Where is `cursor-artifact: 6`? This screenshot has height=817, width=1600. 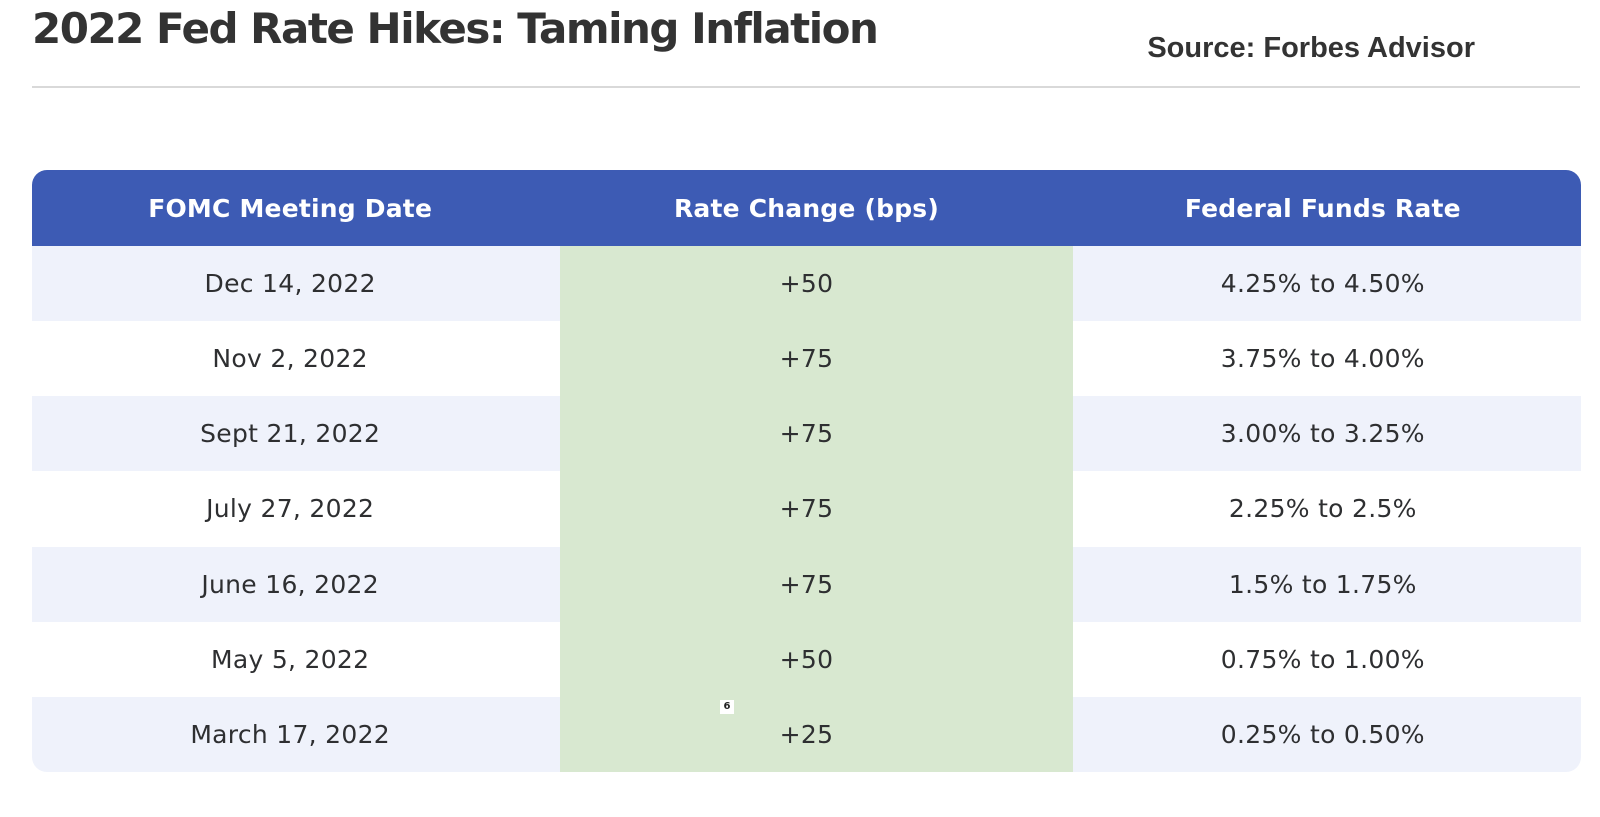
cursor-artifact: 6 is located at coordinates (727, 707).